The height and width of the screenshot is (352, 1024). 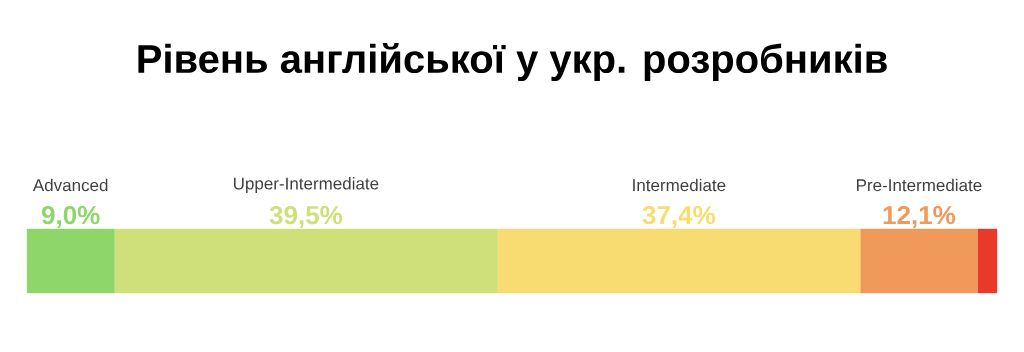 I want to click on data-label: 39,5%, so click(x=306, y=217).